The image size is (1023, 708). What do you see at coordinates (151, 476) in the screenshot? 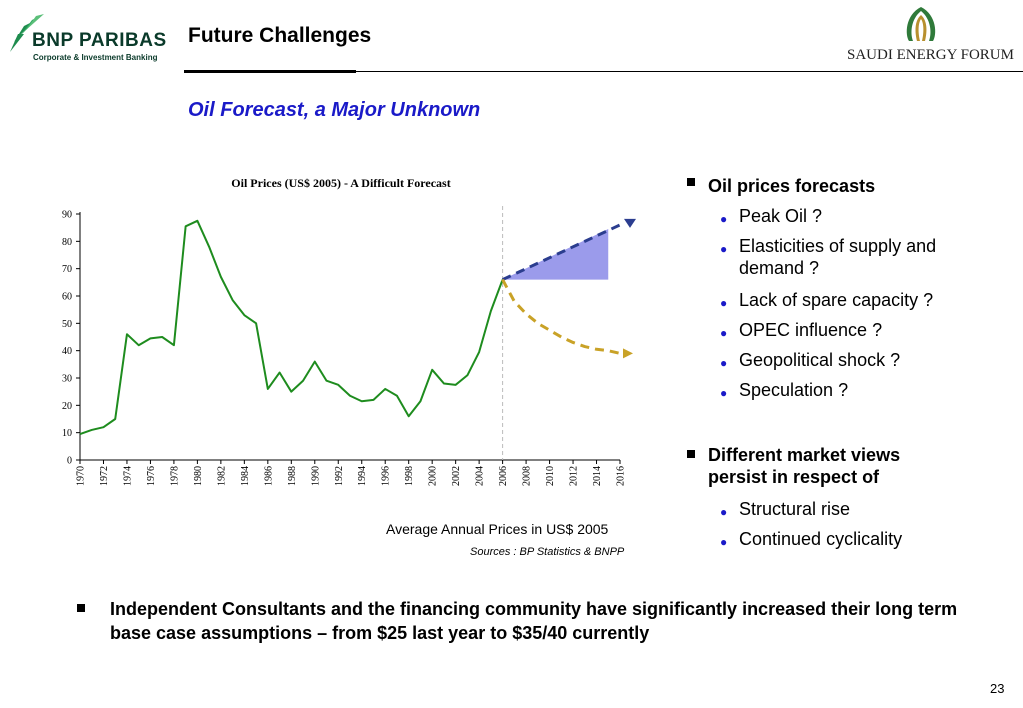
I see `x-tick-label: 1976` at bounding box center [151, 476].